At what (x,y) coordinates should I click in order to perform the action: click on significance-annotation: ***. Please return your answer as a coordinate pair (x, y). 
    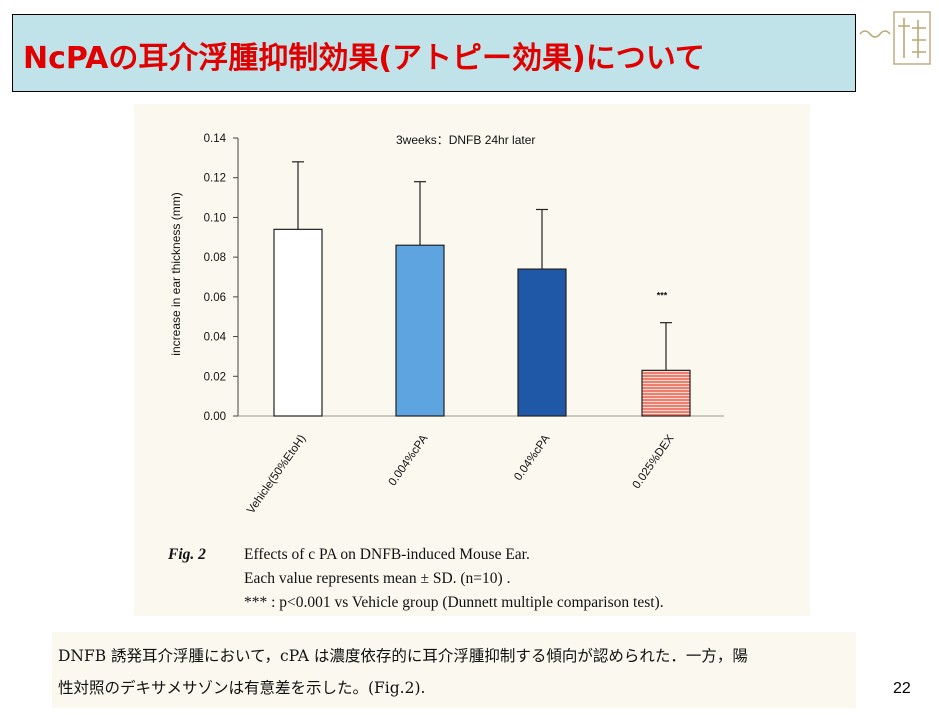
    Looking at the image, I should click on (662, 296).